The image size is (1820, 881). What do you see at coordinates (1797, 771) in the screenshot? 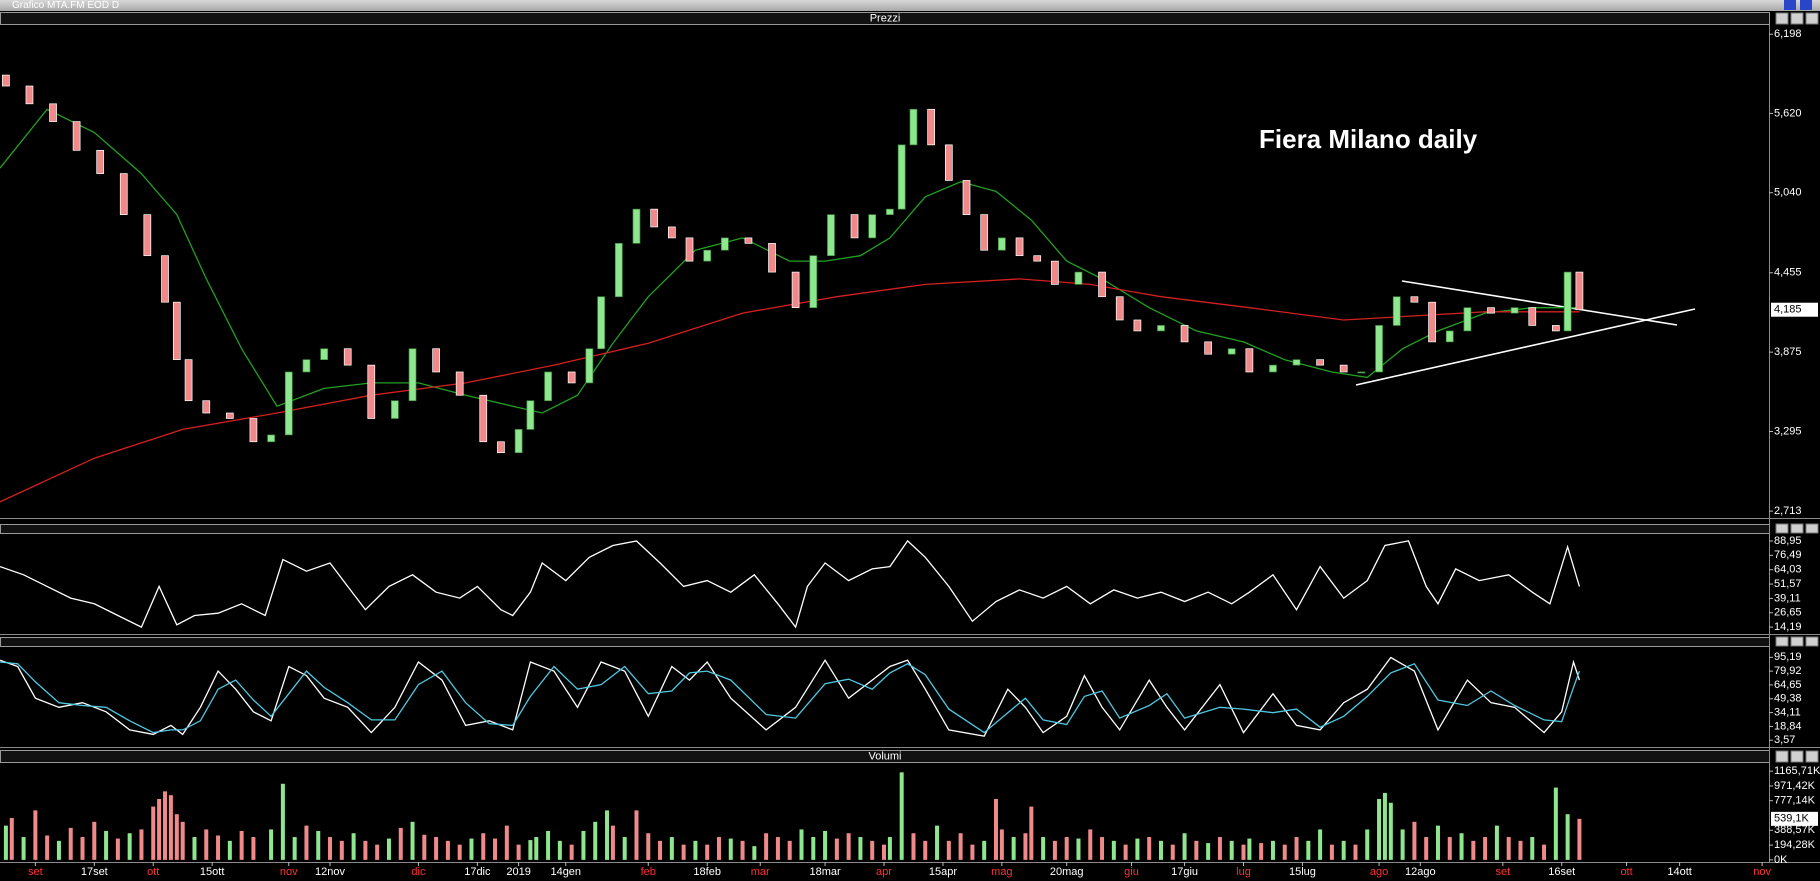
I see `y-tick-label: 1165,71K` at bounding box center [1797, 771].